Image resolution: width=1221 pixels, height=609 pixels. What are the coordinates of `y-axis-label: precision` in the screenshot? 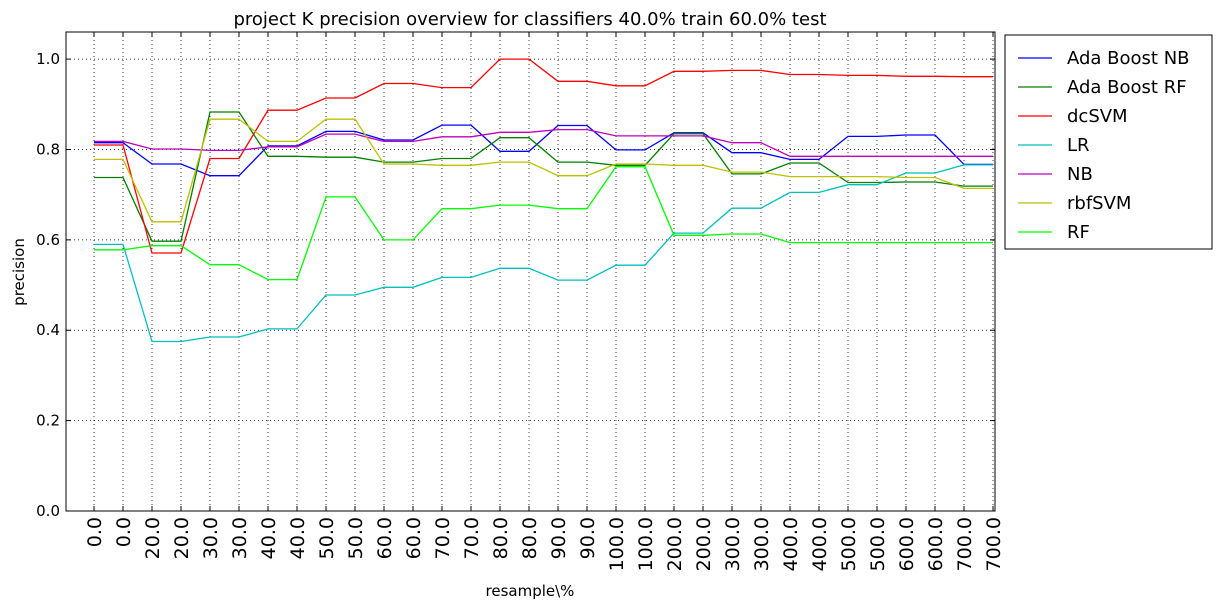 It's located at (19, 272).